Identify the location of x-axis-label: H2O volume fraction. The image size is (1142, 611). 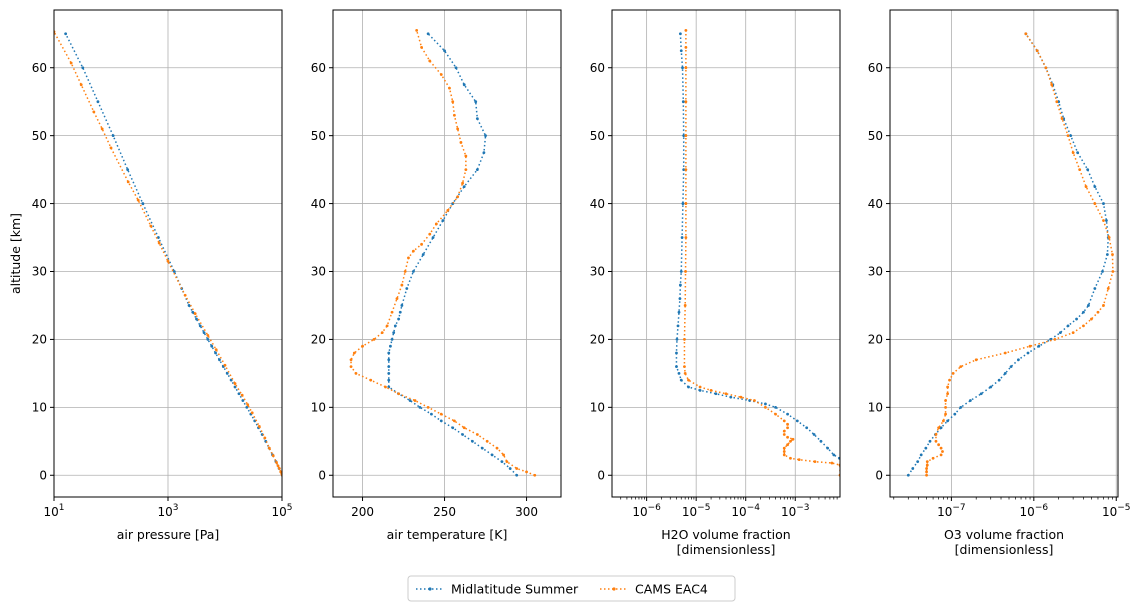
(725, 534).